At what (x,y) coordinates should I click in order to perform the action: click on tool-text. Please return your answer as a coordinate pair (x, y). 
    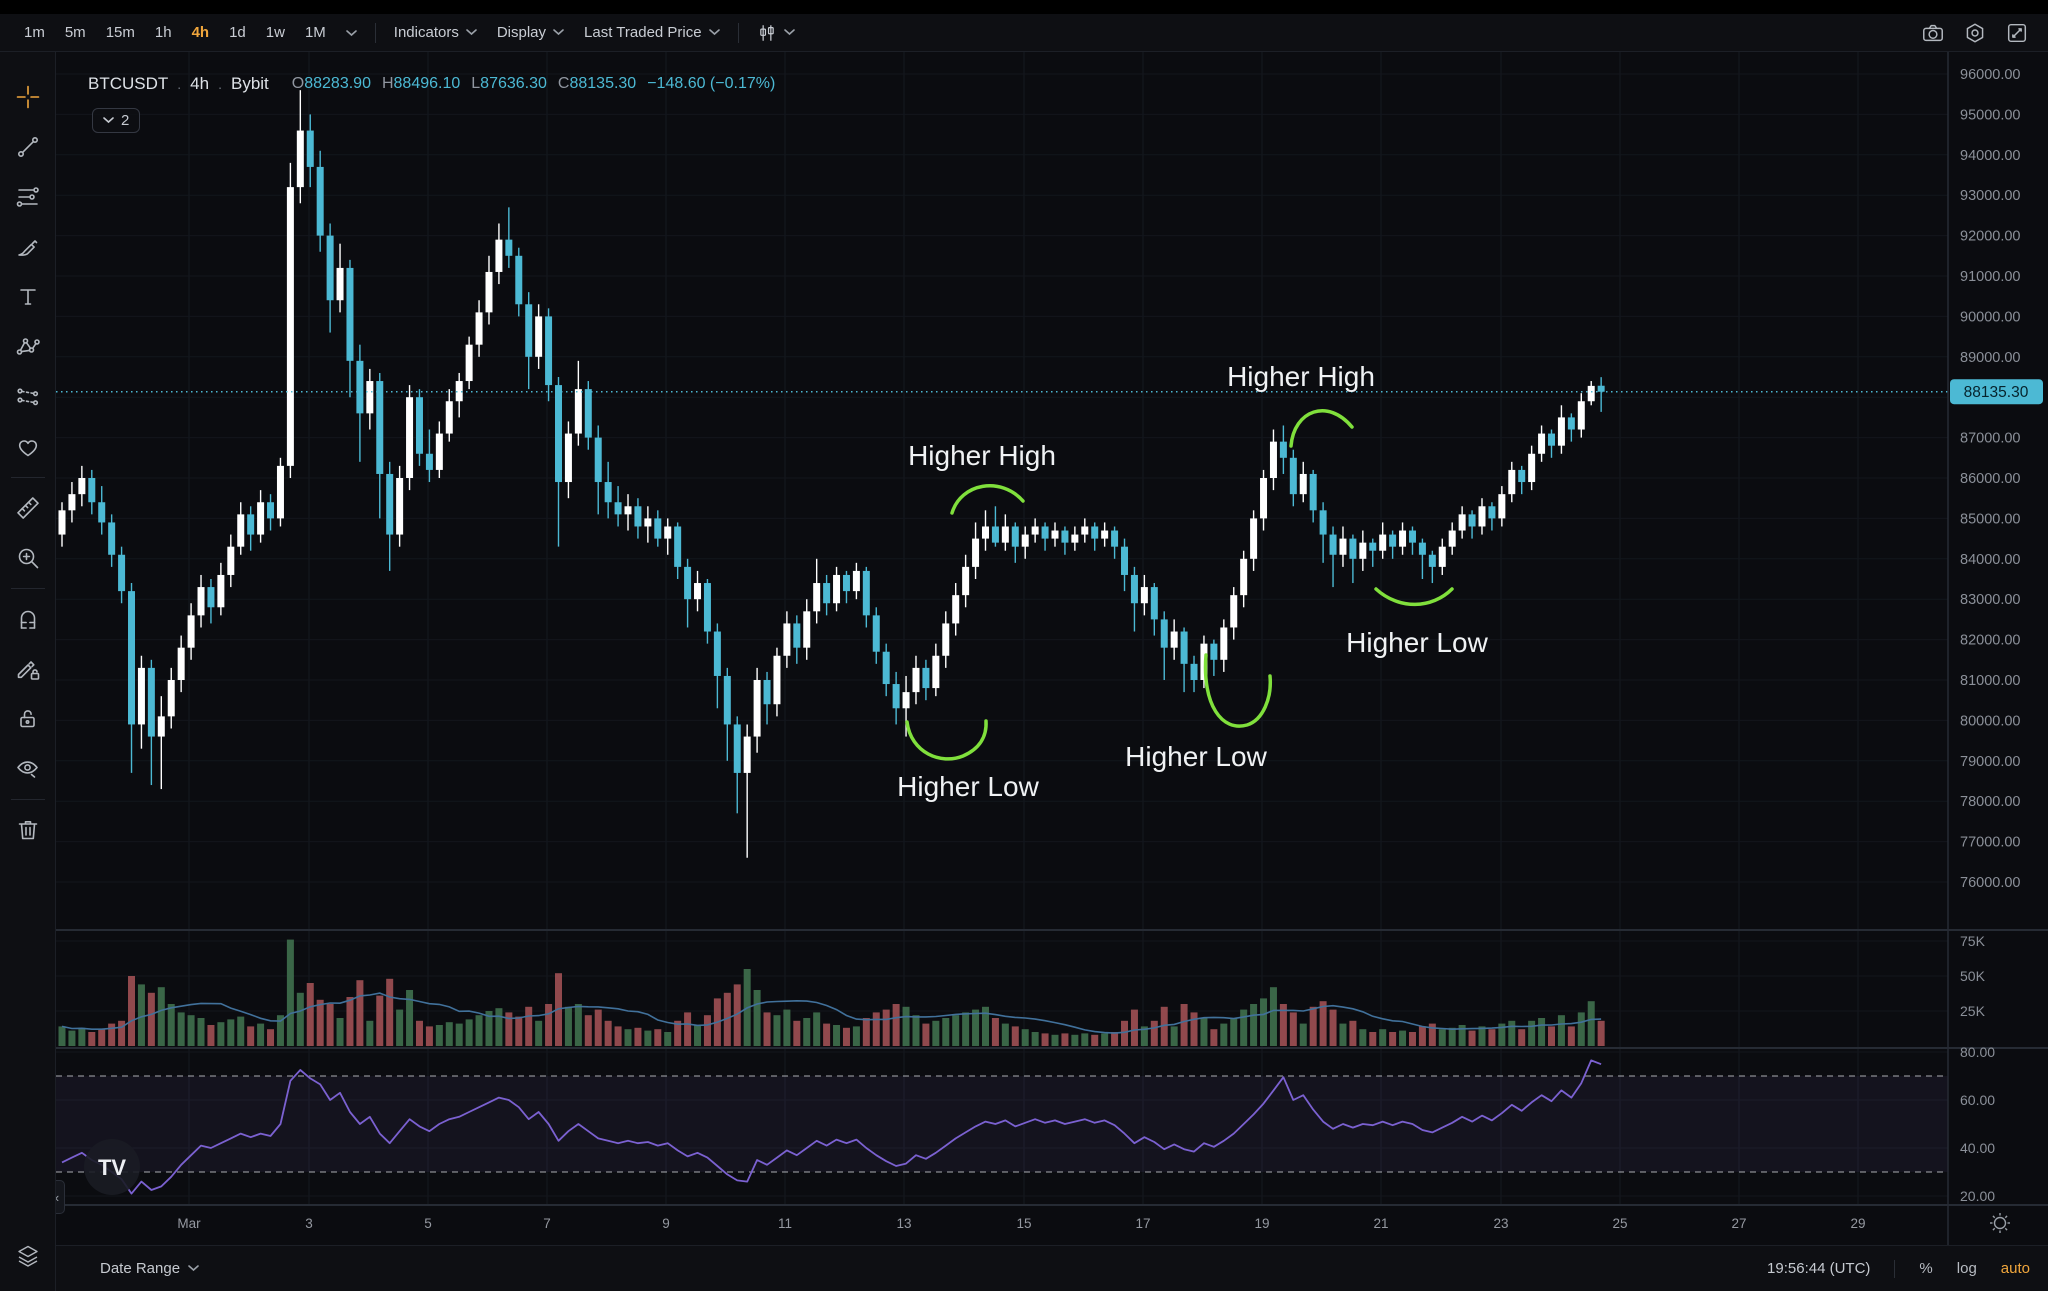
    Looking at the image, I should click on (28, 297).